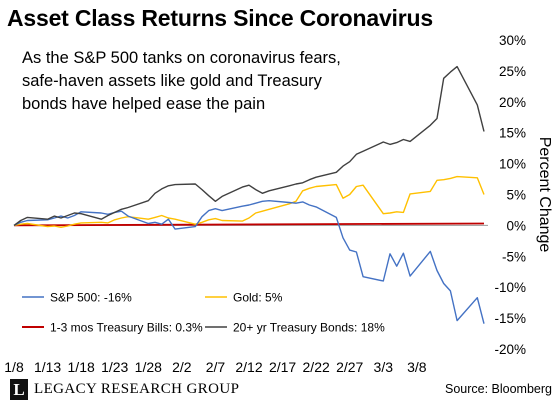 The width and height of the screenshot is (560, 405). I want to click on logo-mark: L, so click(19, 389).